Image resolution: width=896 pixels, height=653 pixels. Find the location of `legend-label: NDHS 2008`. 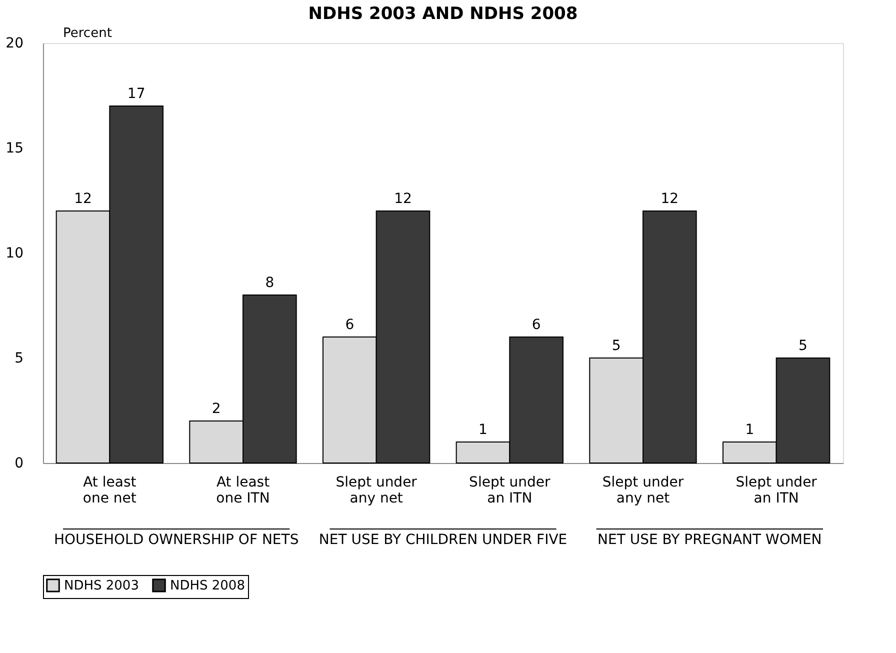

legend-label: NDHS 2008 is located at coordinates (207, 586).